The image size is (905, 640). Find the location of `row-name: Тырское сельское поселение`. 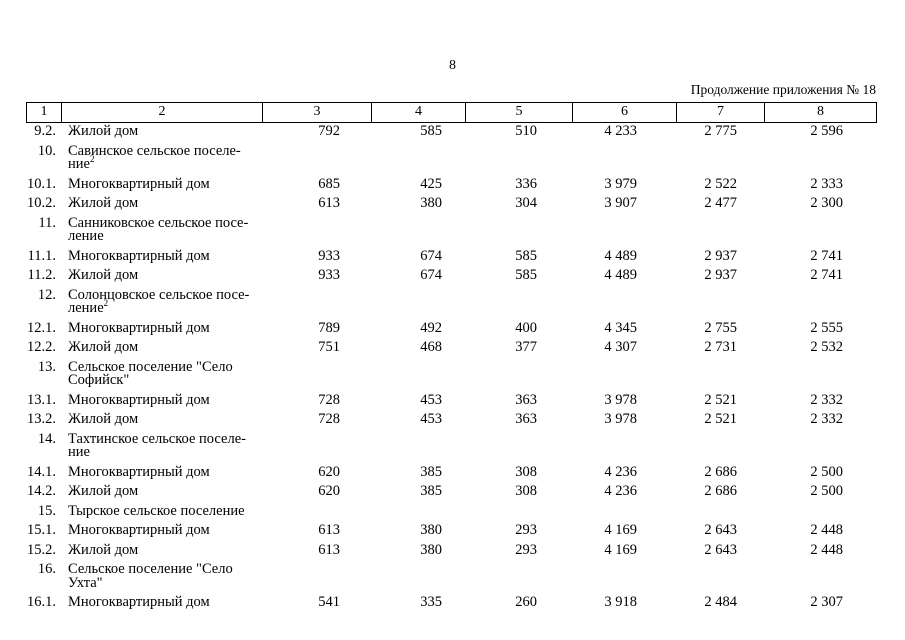

row-name: Тырское сельское поселение is located at coordinates (159, 511).